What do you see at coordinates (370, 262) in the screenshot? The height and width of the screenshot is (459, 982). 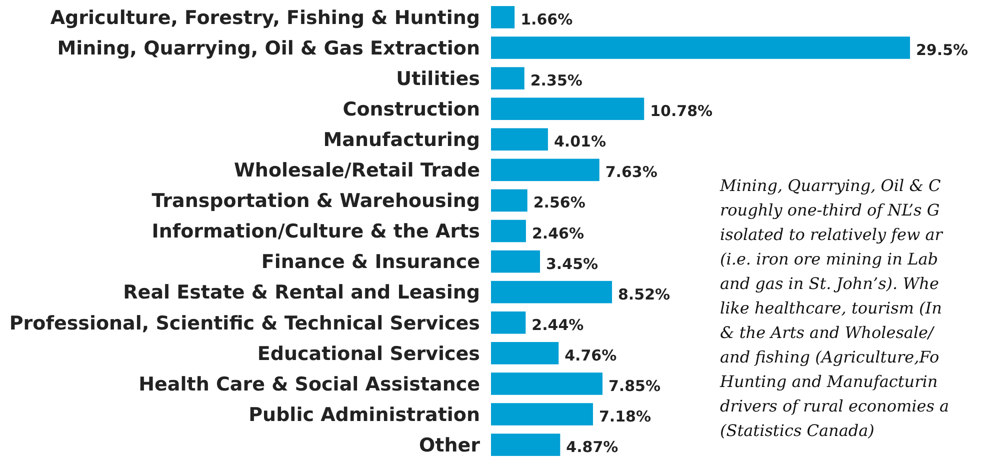 I see `y-tick-label: Finance & Insurance` at bounding box center [370, 262].